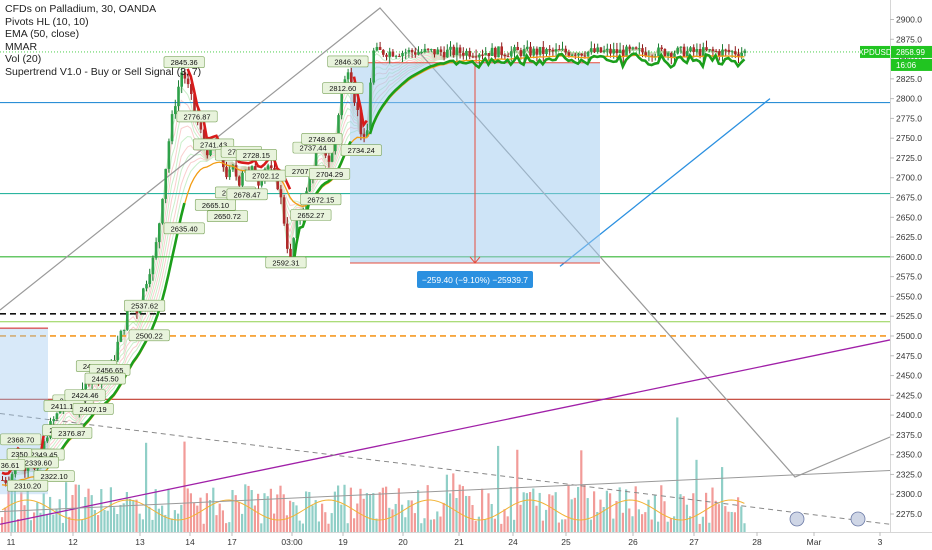 This screenshot has width=932, height=550. Describe the element at coordinates (909, 336) in the screenshot. I see `price-tick-label: 2500.0` at that location.